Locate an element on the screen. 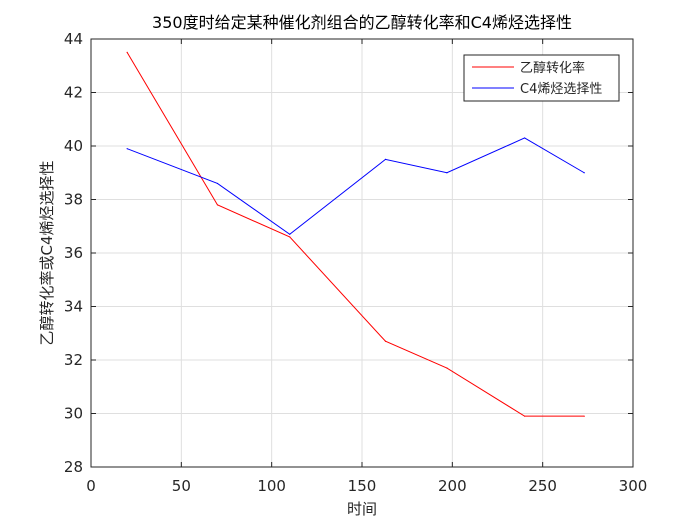 The width and height of the screenshot is (697, 523). legend: 乙醇转化率 C4烯烃选择性 is located at coordinates (541, 78).